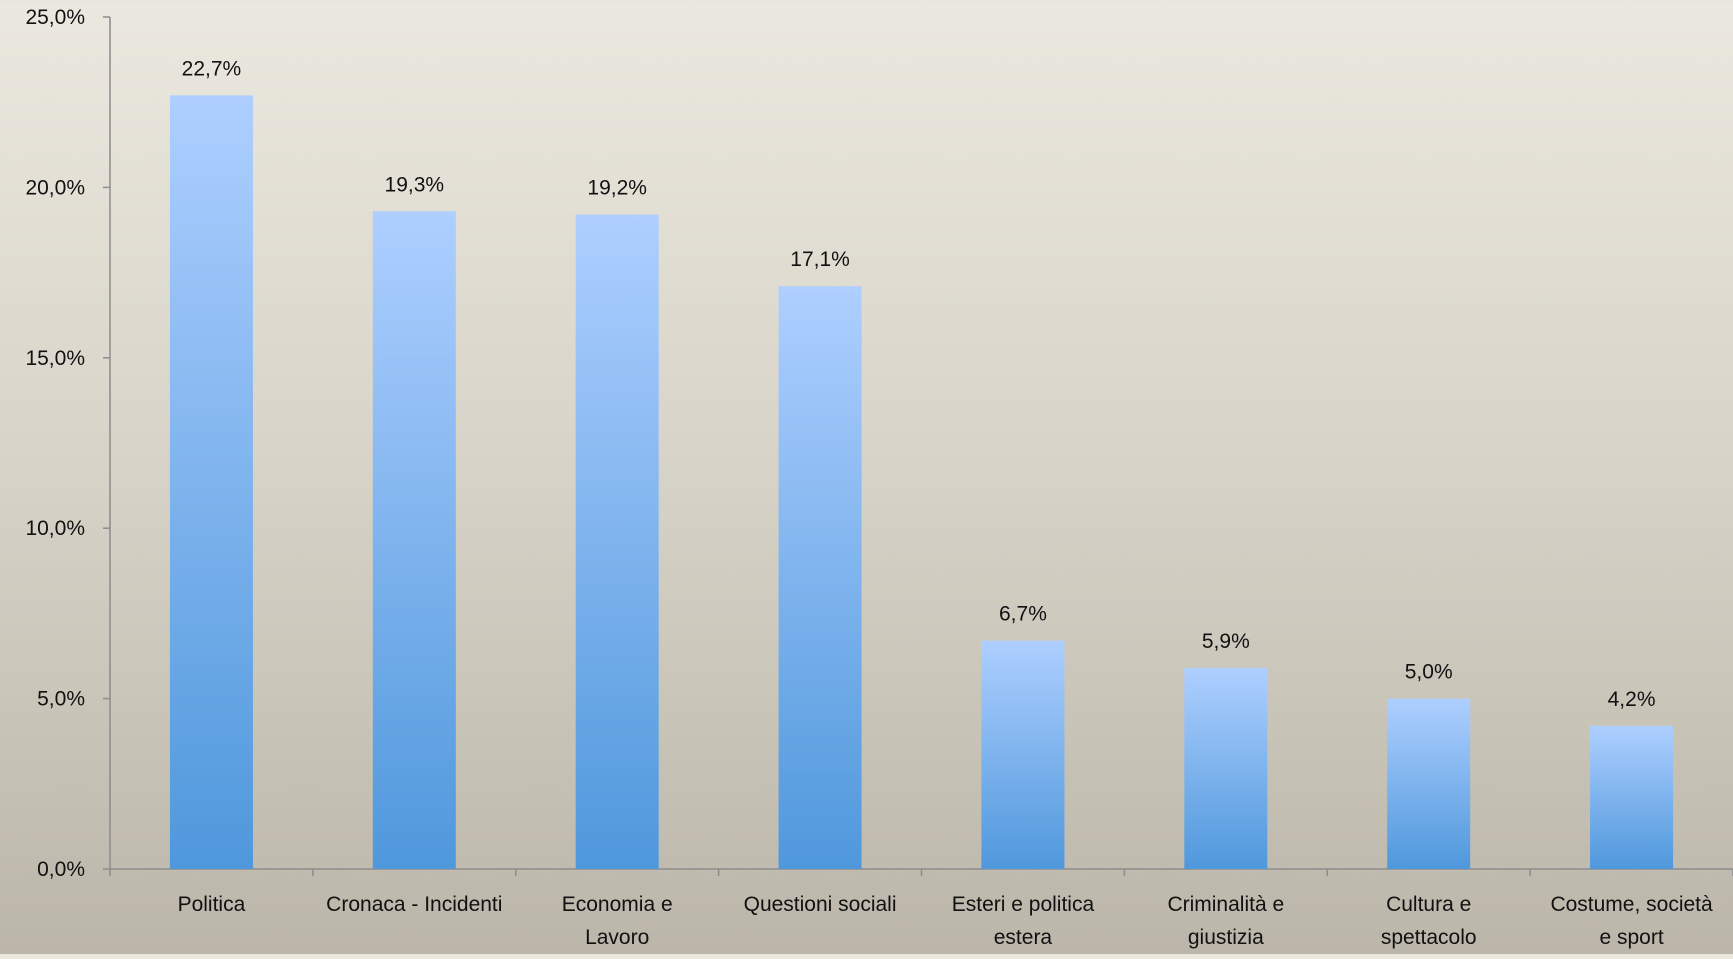 The height and width of the screenshot is (959, 1733). Describe the element at coordinates (61, 869) in the screenshot. I see `y-tick-label: 0,0%` at that location.